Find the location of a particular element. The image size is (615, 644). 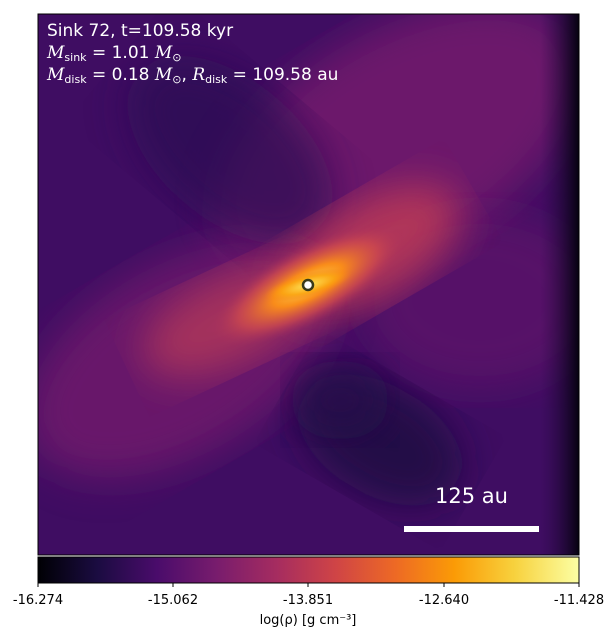

colorbar-tick-label: -15.062 is located at coordinates (173, 600).